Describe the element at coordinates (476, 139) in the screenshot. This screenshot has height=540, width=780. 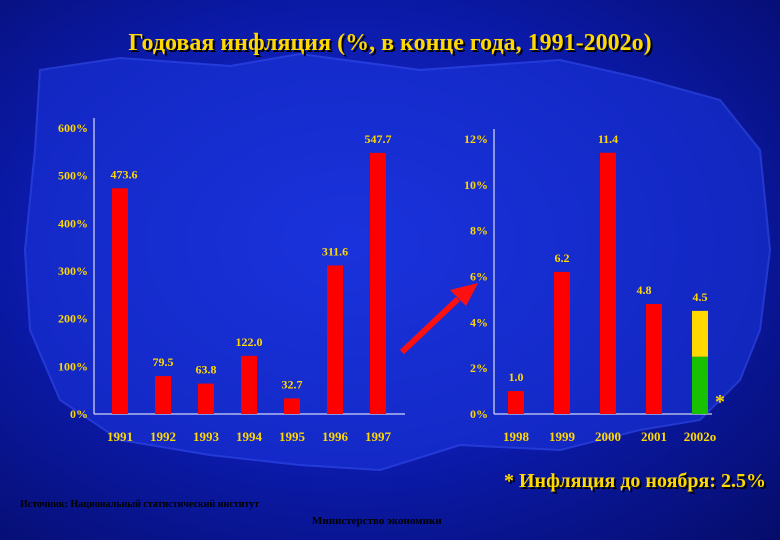
I see `right-y-tick-label: 12%` at that location.